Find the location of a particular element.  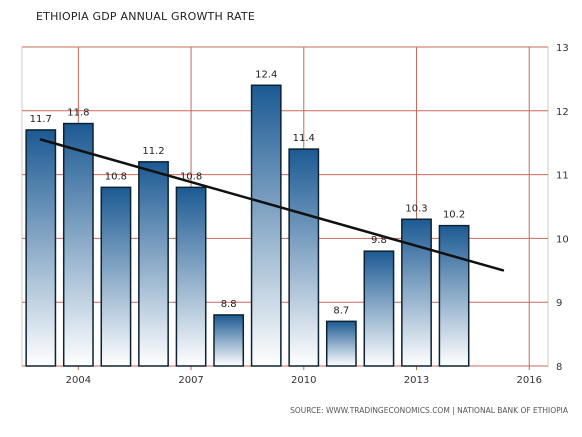

x-tick-label: 2004 is located at coordinates (78, 380).